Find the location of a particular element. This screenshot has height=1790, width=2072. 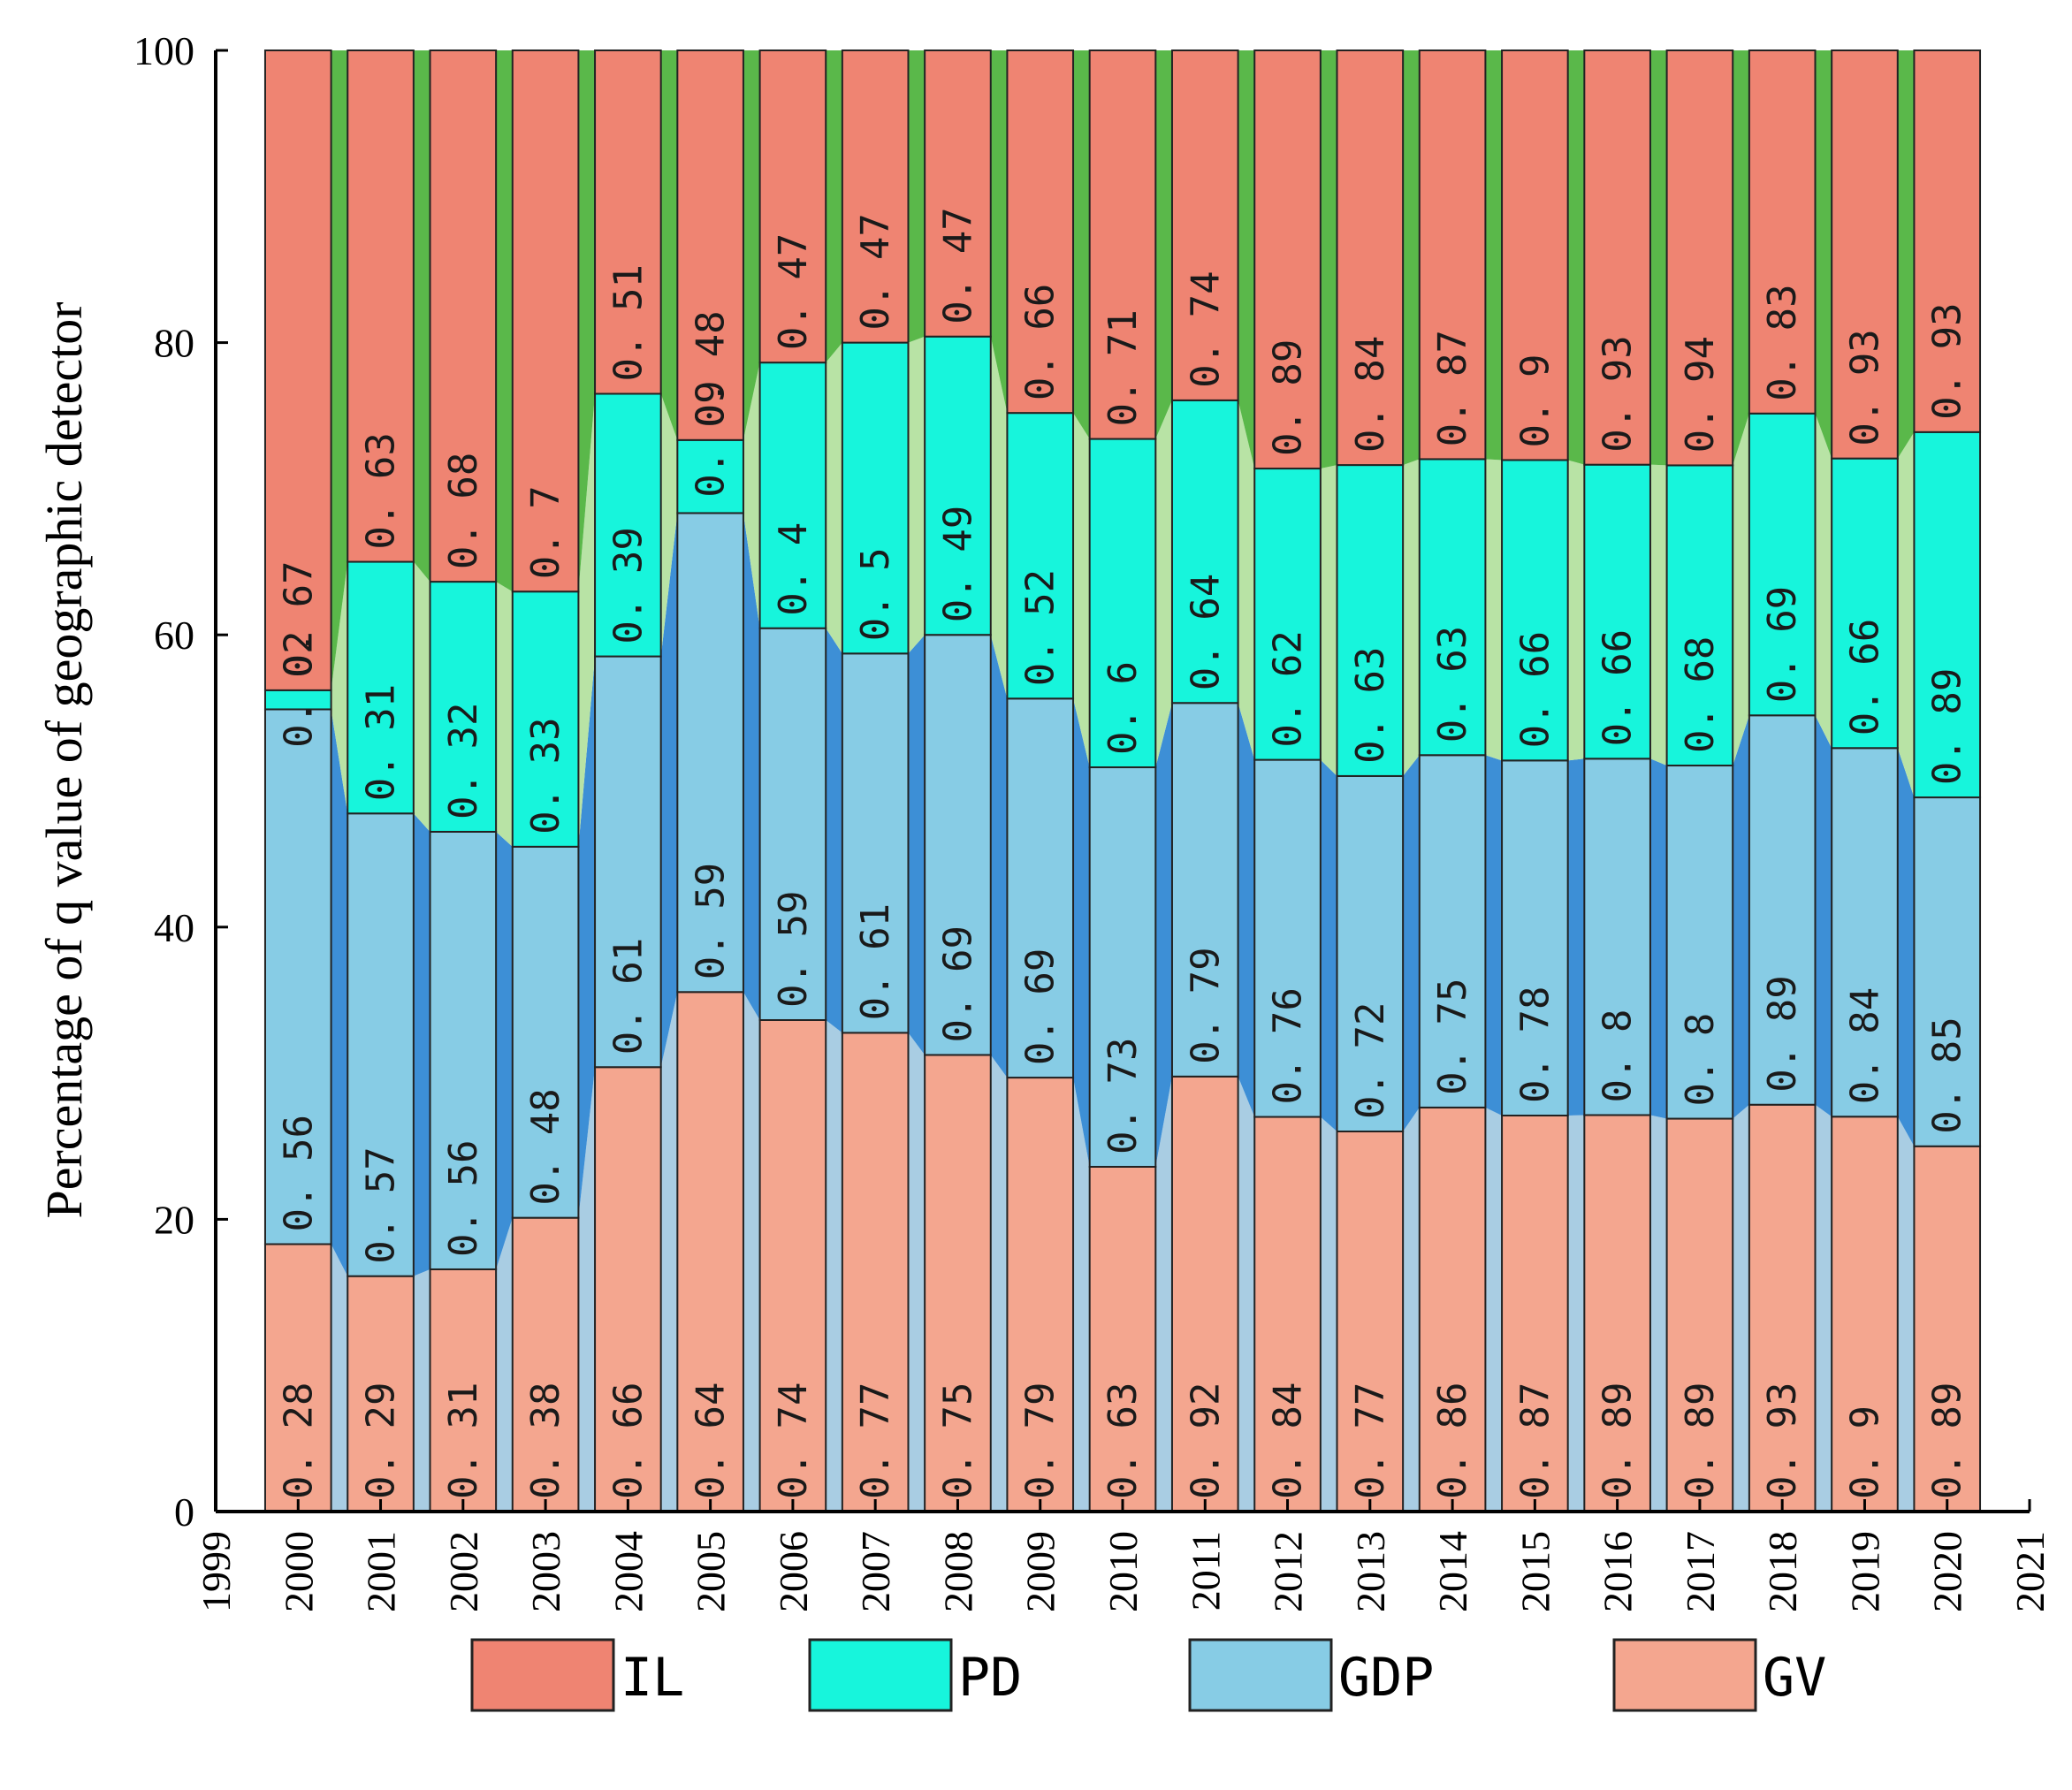

bar-il-2016 is located at coordinates (1617, 258).